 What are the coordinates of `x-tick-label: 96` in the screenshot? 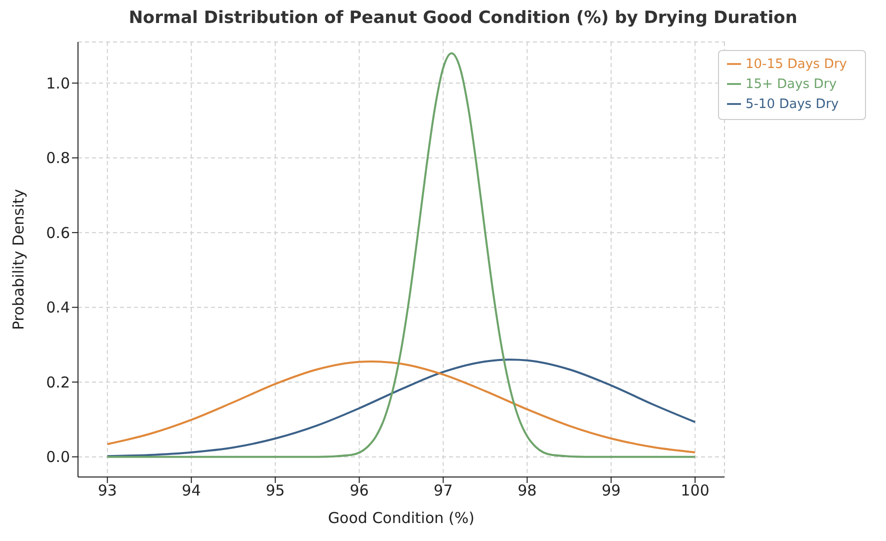 It's located at (359, 491).